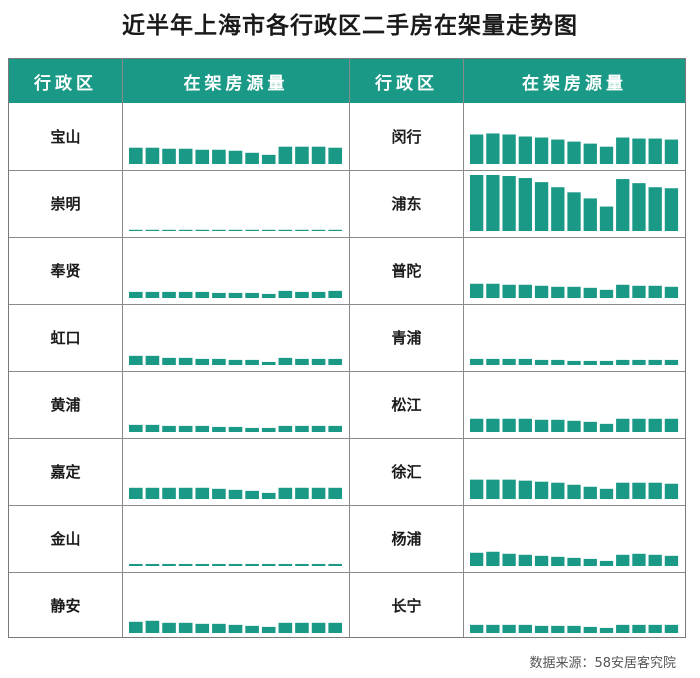 The height and width of the screenshot is (678, 700). Describe the element at coordinates (406, 405) in the screenshot. I see `district-name: 松江` at that location.